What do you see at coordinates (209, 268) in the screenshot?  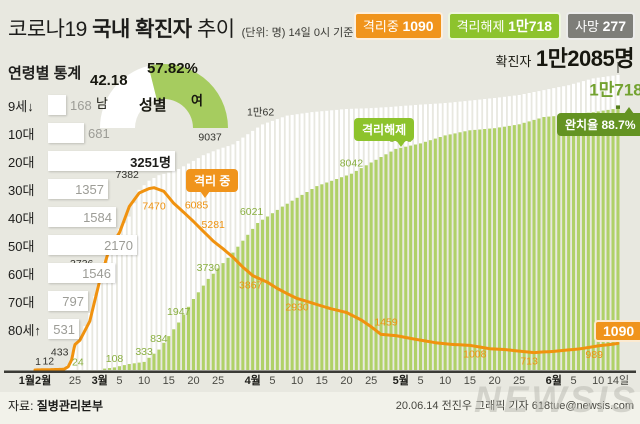 I see `data-label: 3730` at bounding box center [209, 268].